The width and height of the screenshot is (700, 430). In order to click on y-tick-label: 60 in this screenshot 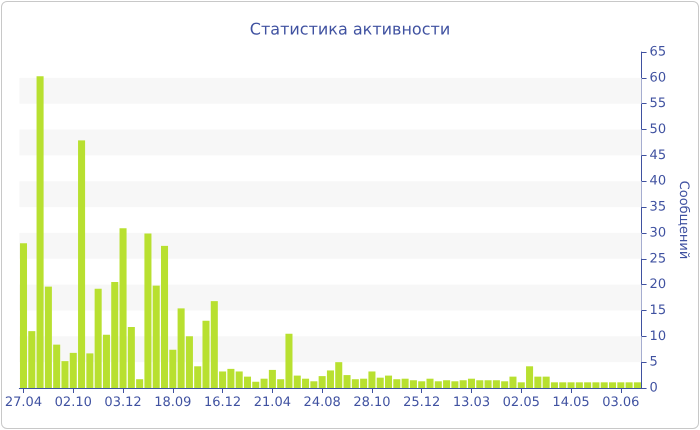, I will do `click(658, 78)`.